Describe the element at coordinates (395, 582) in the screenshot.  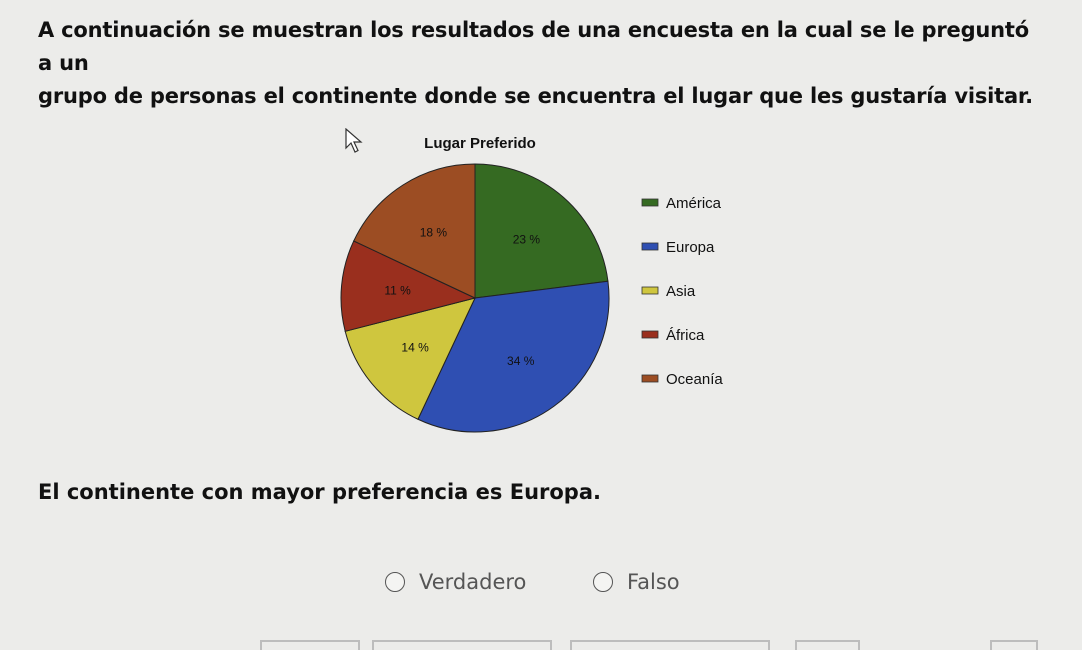
I see `radio-verdadero` at that location.